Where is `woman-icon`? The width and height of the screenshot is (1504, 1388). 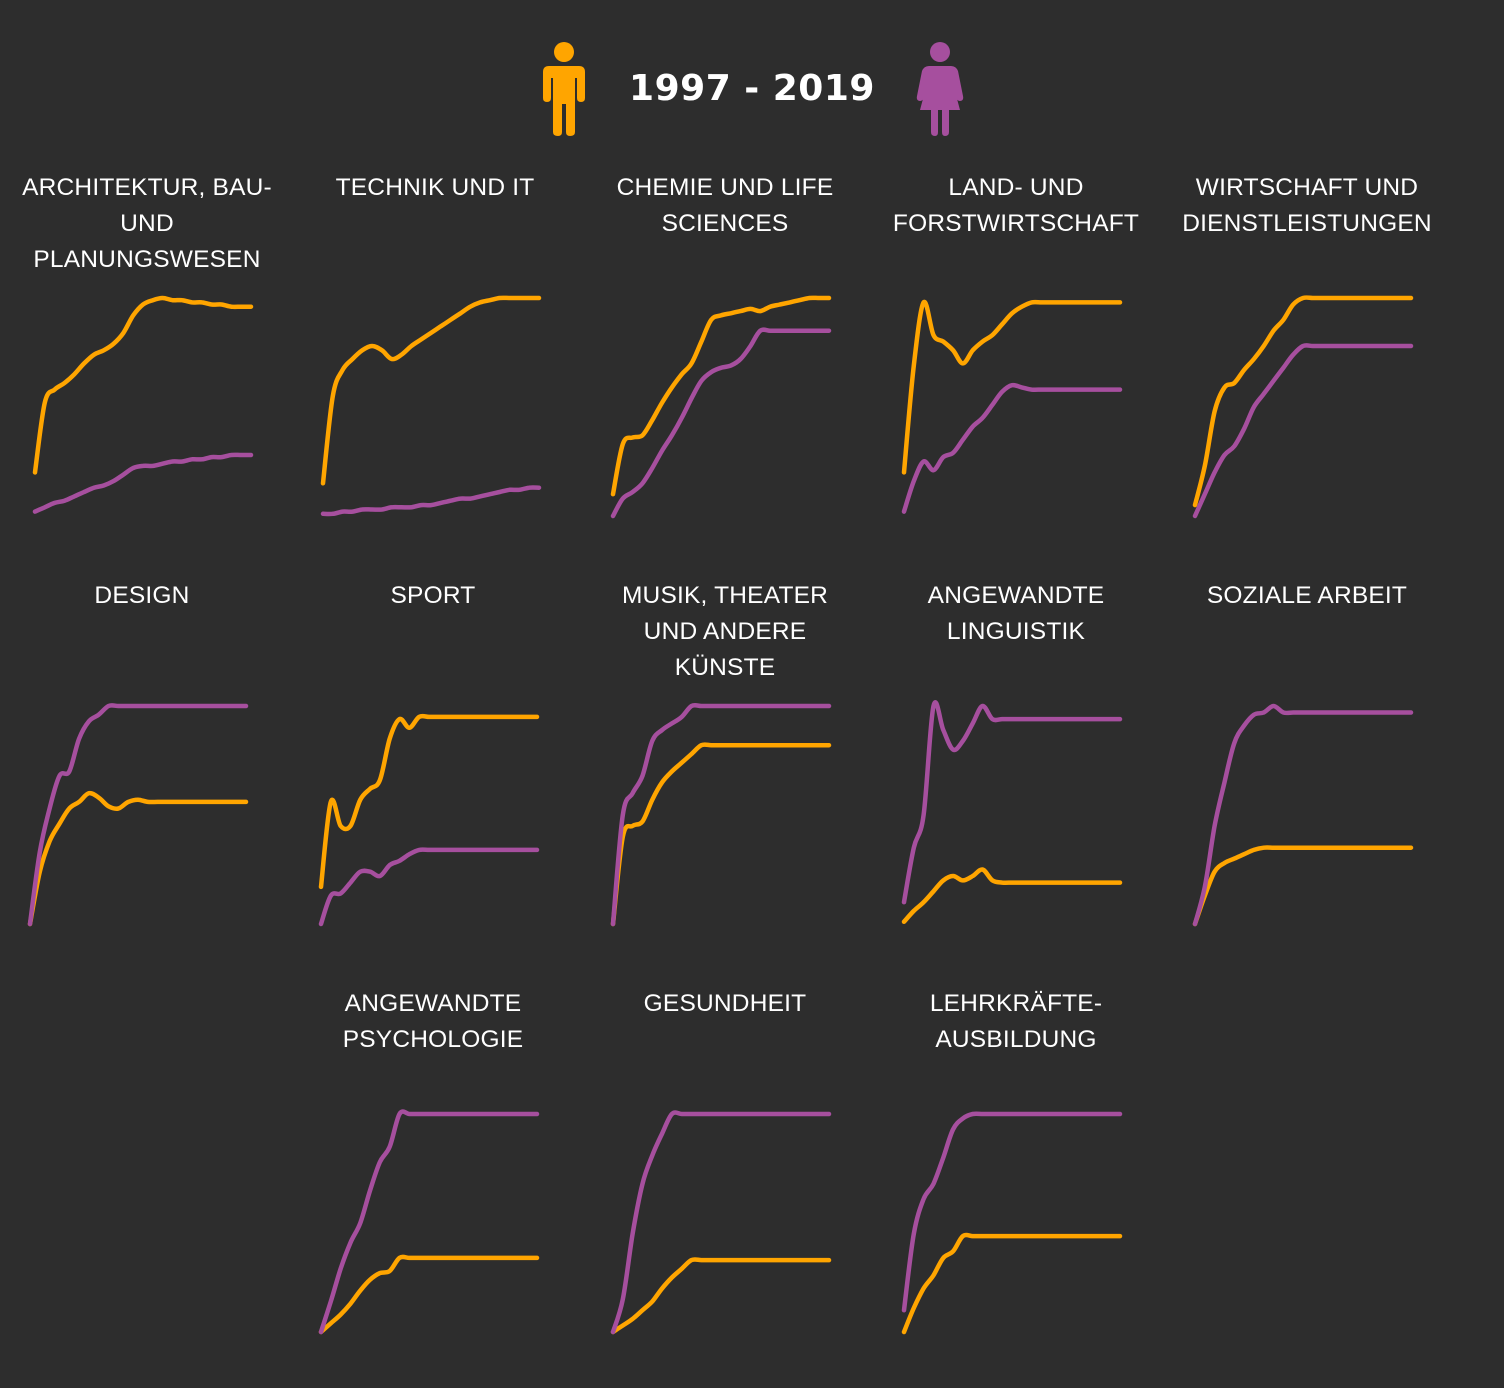 woman-icon is located at coordinates (940, 89).